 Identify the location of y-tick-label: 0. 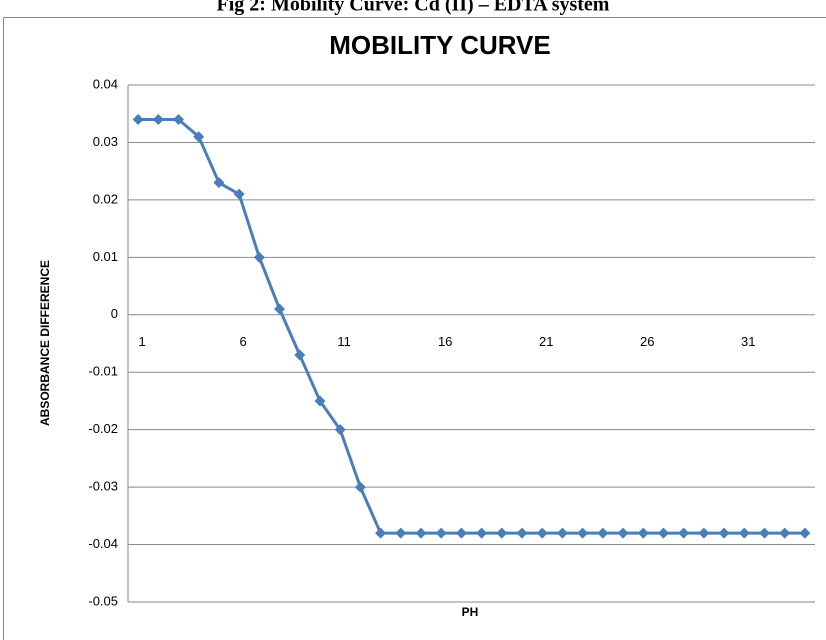
(114, 313).